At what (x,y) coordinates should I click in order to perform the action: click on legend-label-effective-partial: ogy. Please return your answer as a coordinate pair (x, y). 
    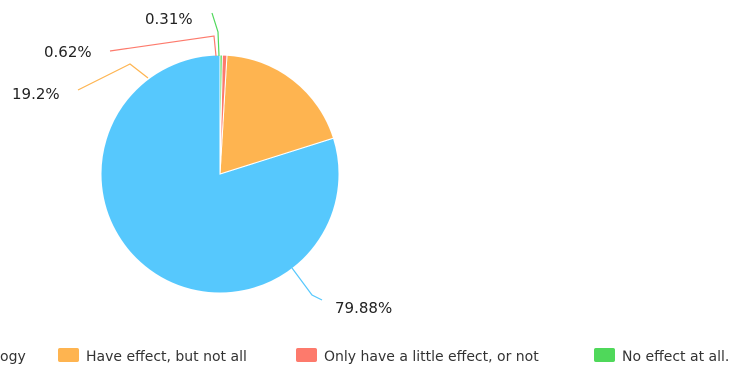
    Looking at the image, I should click on (13, 357).